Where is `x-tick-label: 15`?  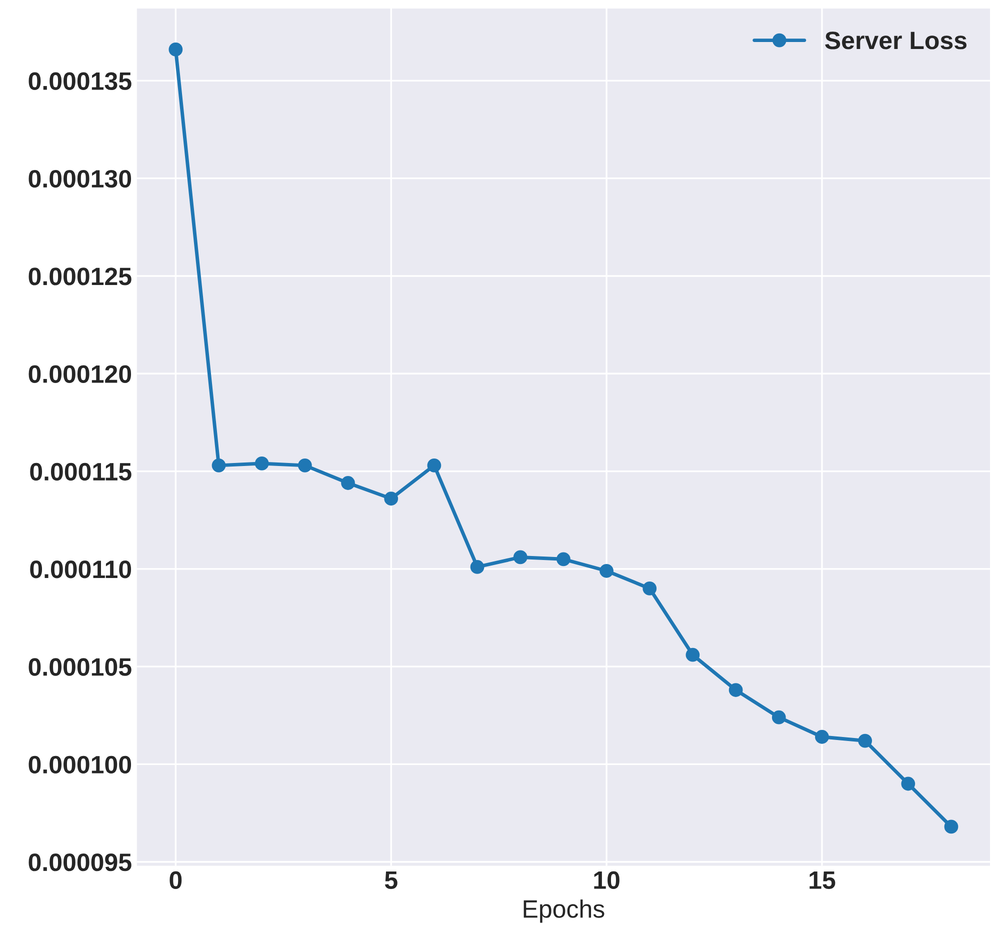
x-tick-label: 15 is located at coordinates (823, 880).